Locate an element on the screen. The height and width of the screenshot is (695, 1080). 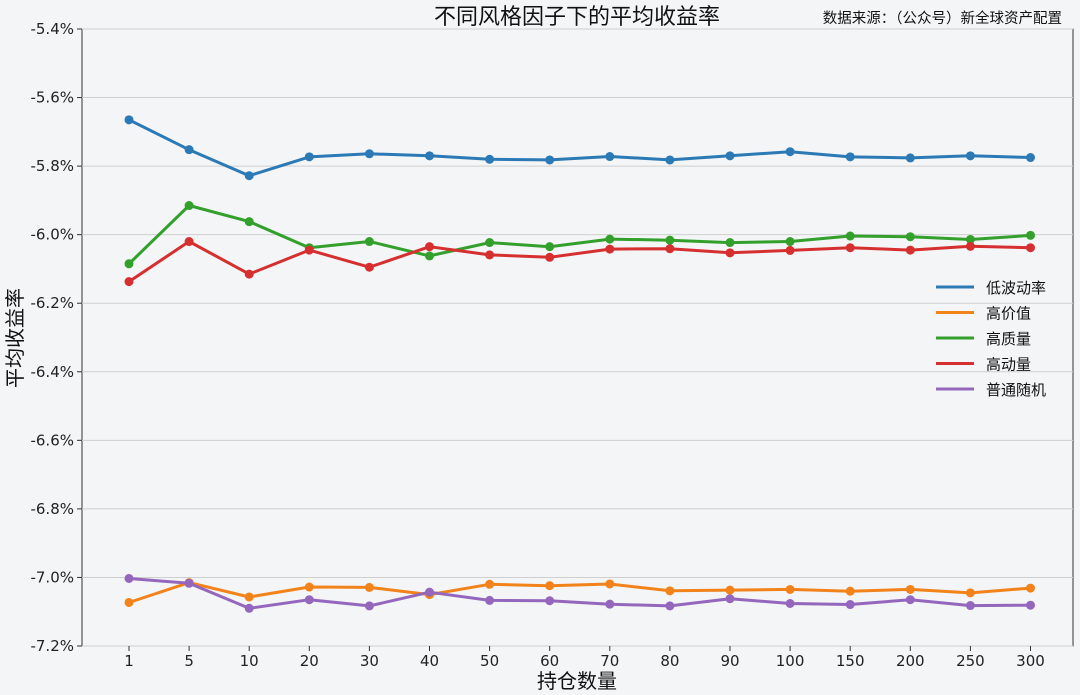
x-tick-label: 20 is located at coordinates (309, 661).